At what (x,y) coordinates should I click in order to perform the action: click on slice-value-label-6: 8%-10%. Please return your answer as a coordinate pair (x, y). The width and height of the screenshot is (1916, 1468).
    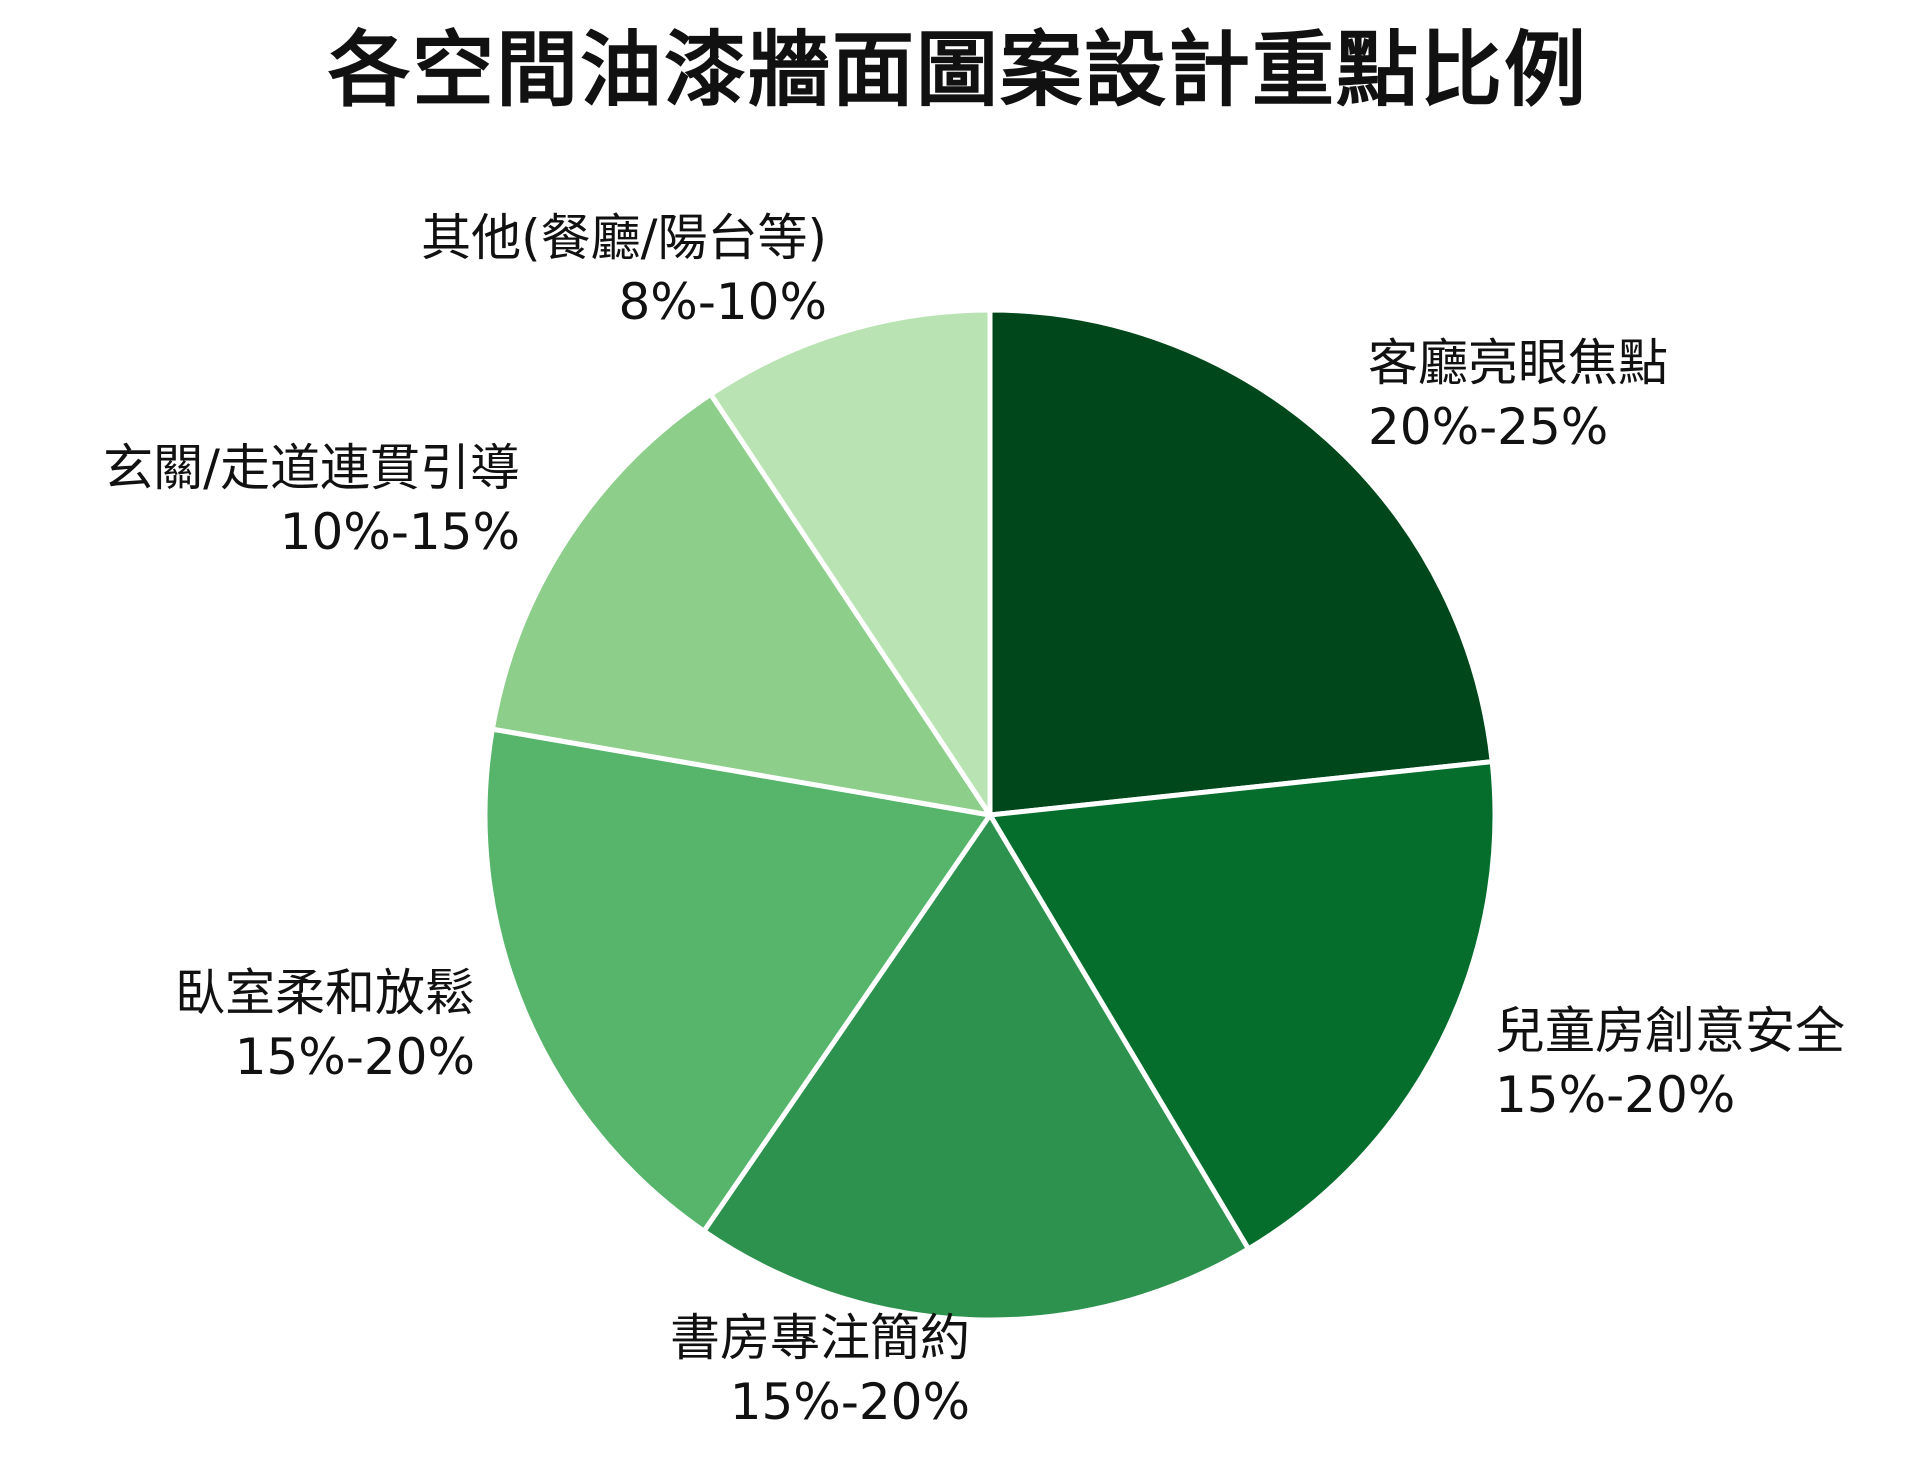
    Looking at the image, I should click on (723, 302).